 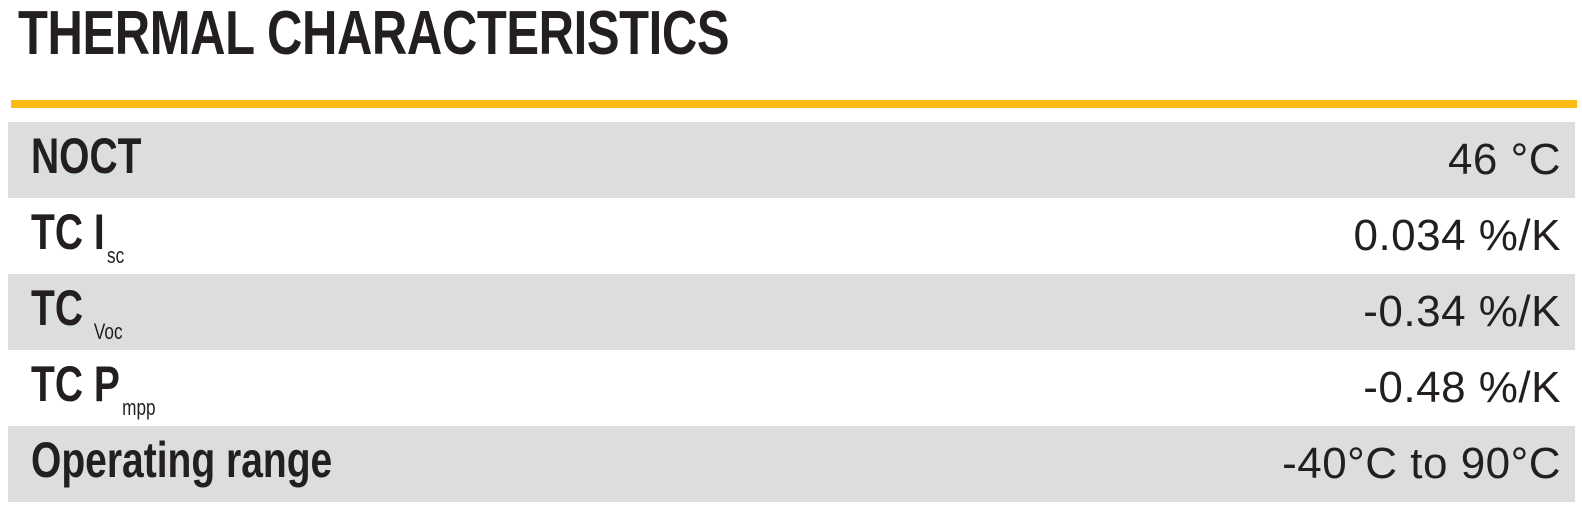 What do you see at coordinates (794, 104) in the screenshot?
I see `accent-divider` at bounding box center [794, 104].